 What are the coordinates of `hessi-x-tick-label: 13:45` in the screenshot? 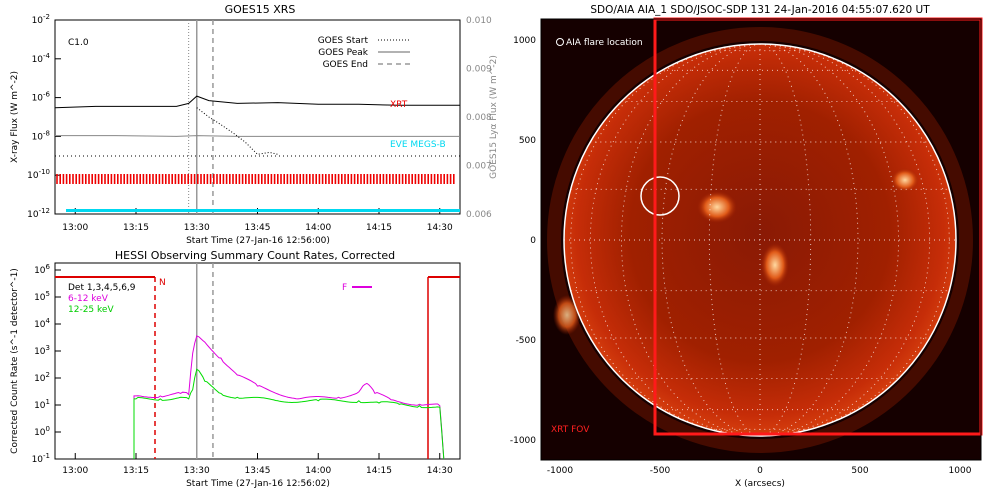 It's located at (258, 471).